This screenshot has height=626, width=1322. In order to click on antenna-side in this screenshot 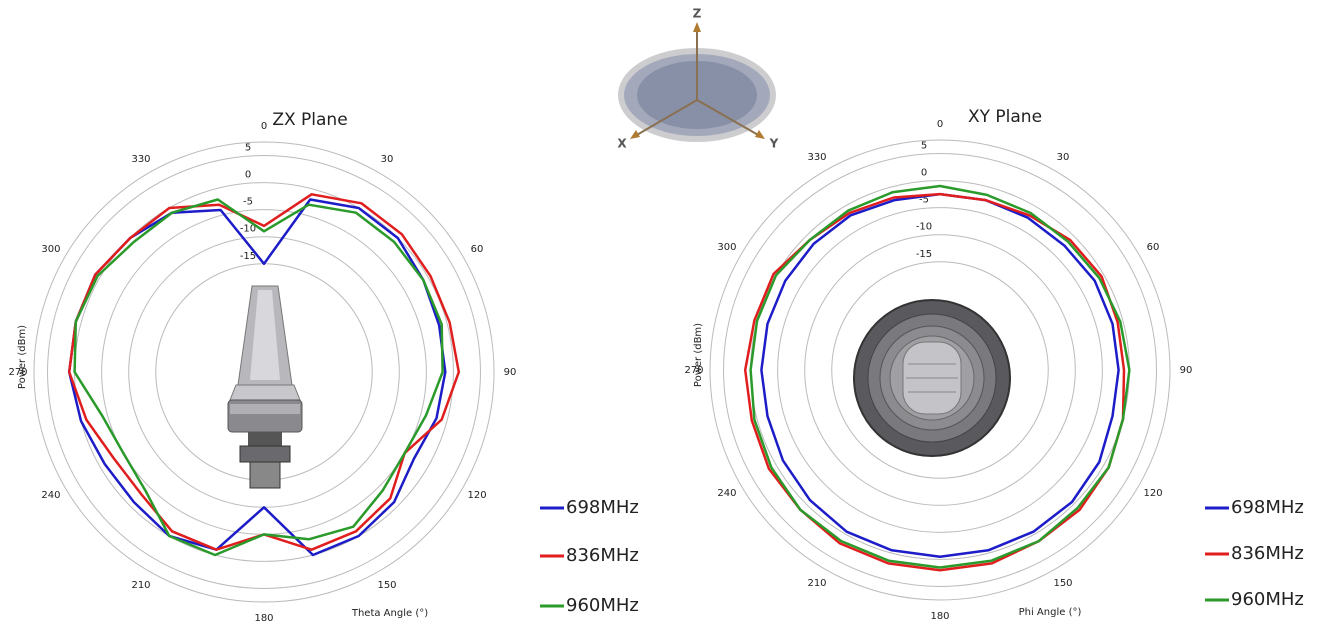, I will do `click(265, 387)`.